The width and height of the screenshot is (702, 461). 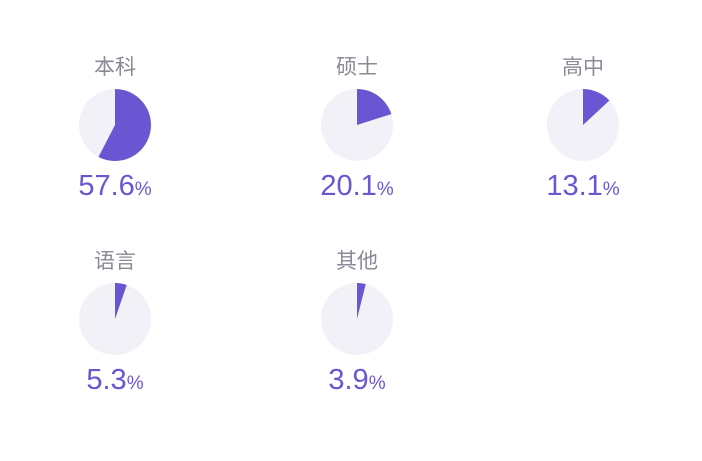 I want to click on stat-label: 高中, so click(x=583, y=67).